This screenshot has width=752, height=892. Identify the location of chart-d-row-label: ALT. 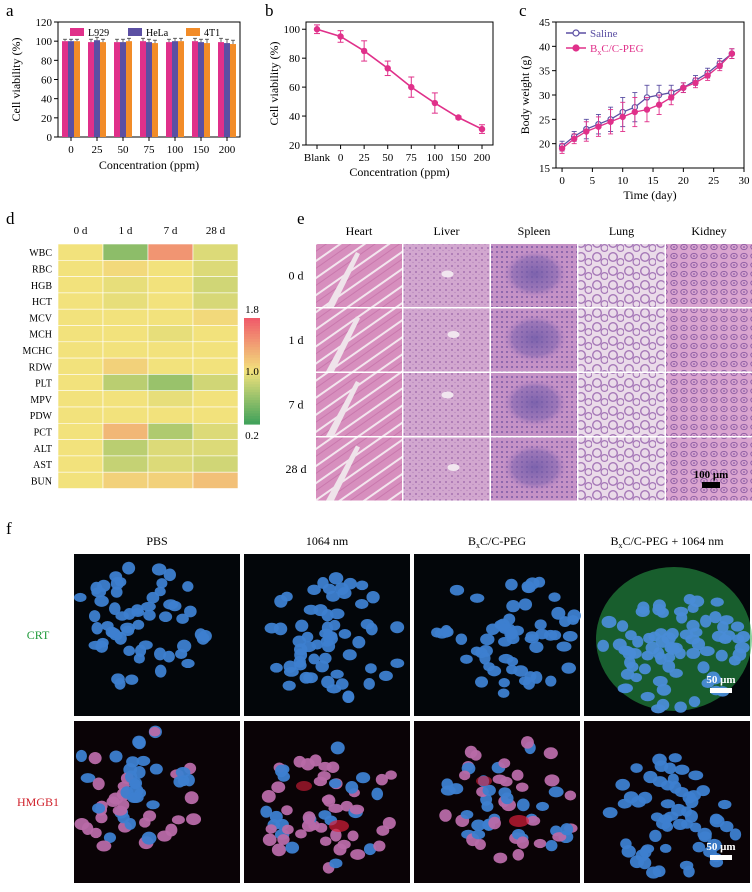
(42, 449).